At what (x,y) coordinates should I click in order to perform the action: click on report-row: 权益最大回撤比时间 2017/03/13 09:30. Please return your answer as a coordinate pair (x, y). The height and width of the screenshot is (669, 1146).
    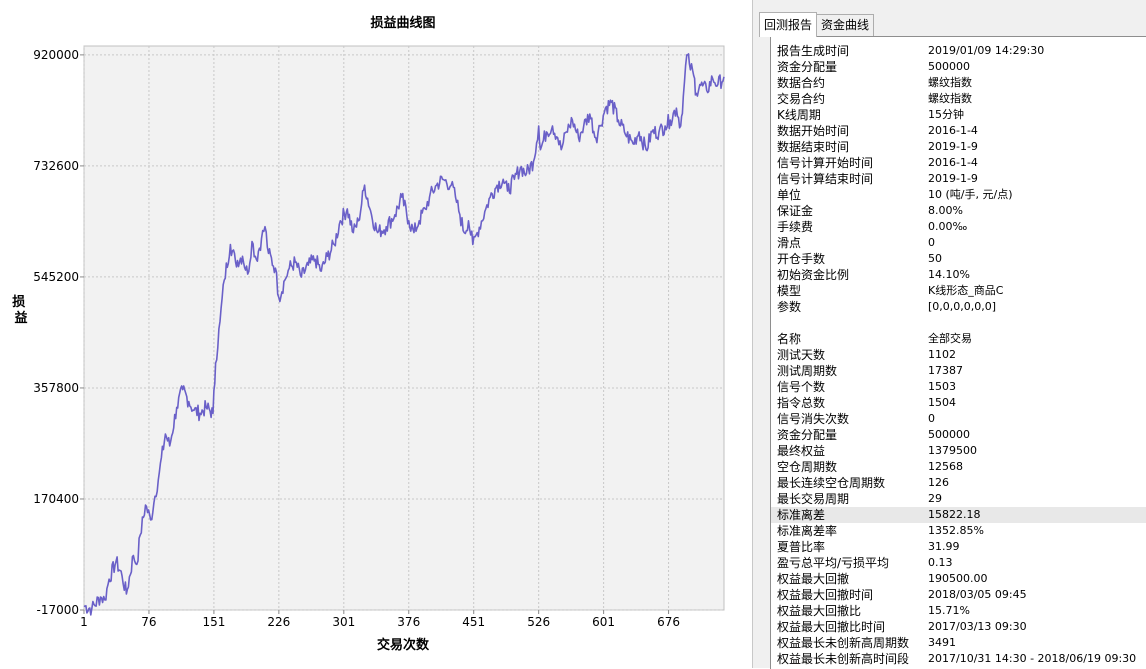
    Looking at the image, I should click on (958, 627).